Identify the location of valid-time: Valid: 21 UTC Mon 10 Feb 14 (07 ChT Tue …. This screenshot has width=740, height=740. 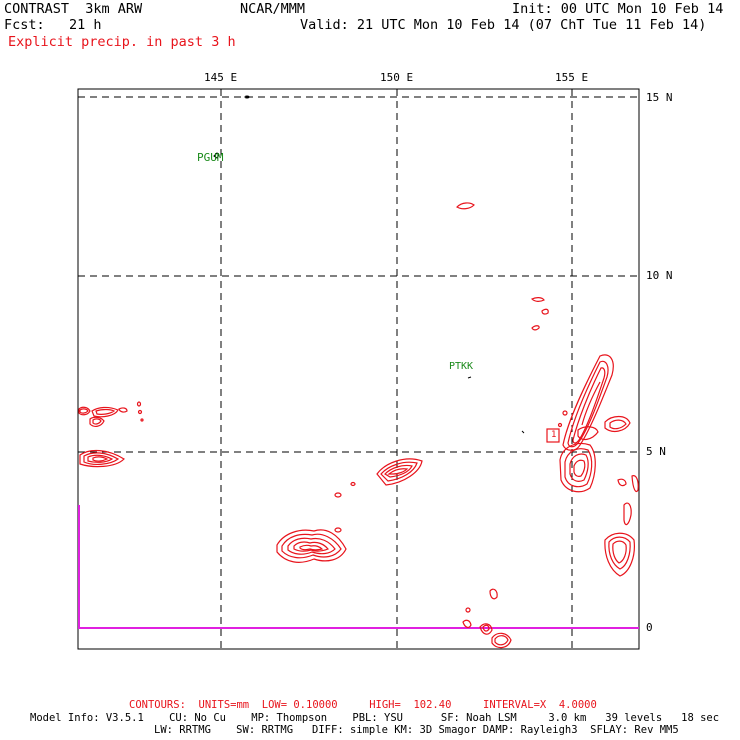
(503, 25).